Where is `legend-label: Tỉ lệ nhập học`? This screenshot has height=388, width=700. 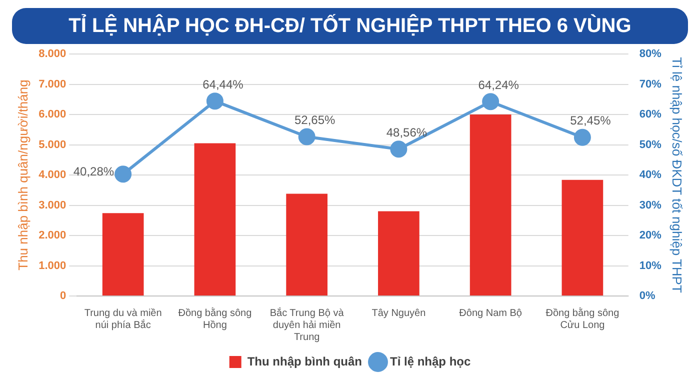
legend-label: Tỉ lệ nhập học is located at coordinates (430, 361).